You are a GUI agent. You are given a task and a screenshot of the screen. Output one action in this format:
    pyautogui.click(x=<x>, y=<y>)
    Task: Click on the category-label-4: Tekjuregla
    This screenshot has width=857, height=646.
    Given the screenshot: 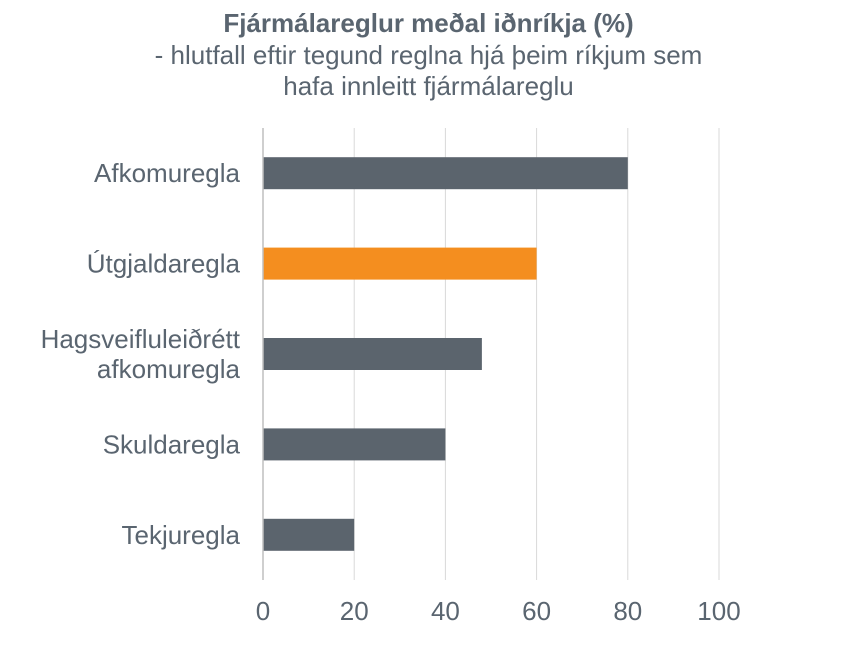 What is the action you would take?
    pyautogui.click(x=180, y=535)
    